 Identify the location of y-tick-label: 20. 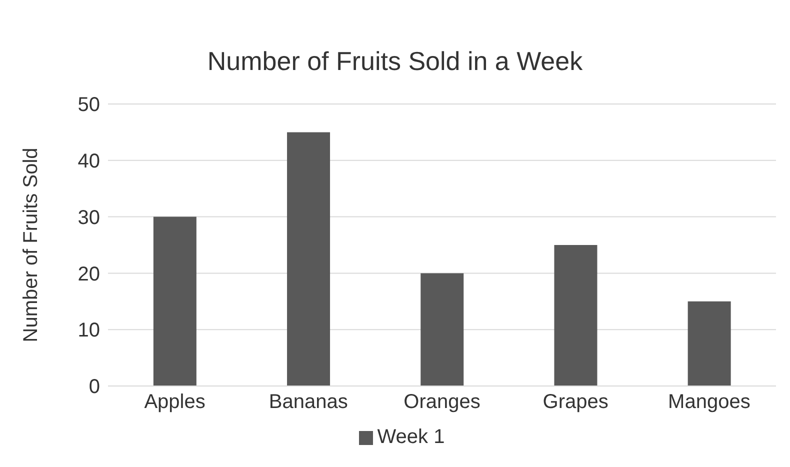
(89, 274).